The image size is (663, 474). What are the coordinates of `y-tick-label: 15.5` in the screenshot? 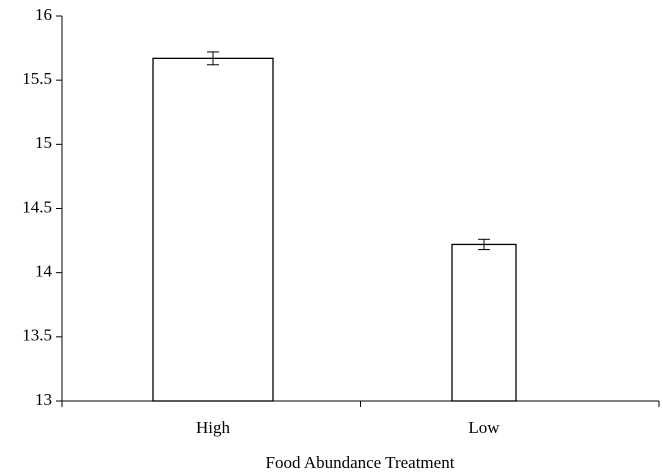 It's located at (37, 78).